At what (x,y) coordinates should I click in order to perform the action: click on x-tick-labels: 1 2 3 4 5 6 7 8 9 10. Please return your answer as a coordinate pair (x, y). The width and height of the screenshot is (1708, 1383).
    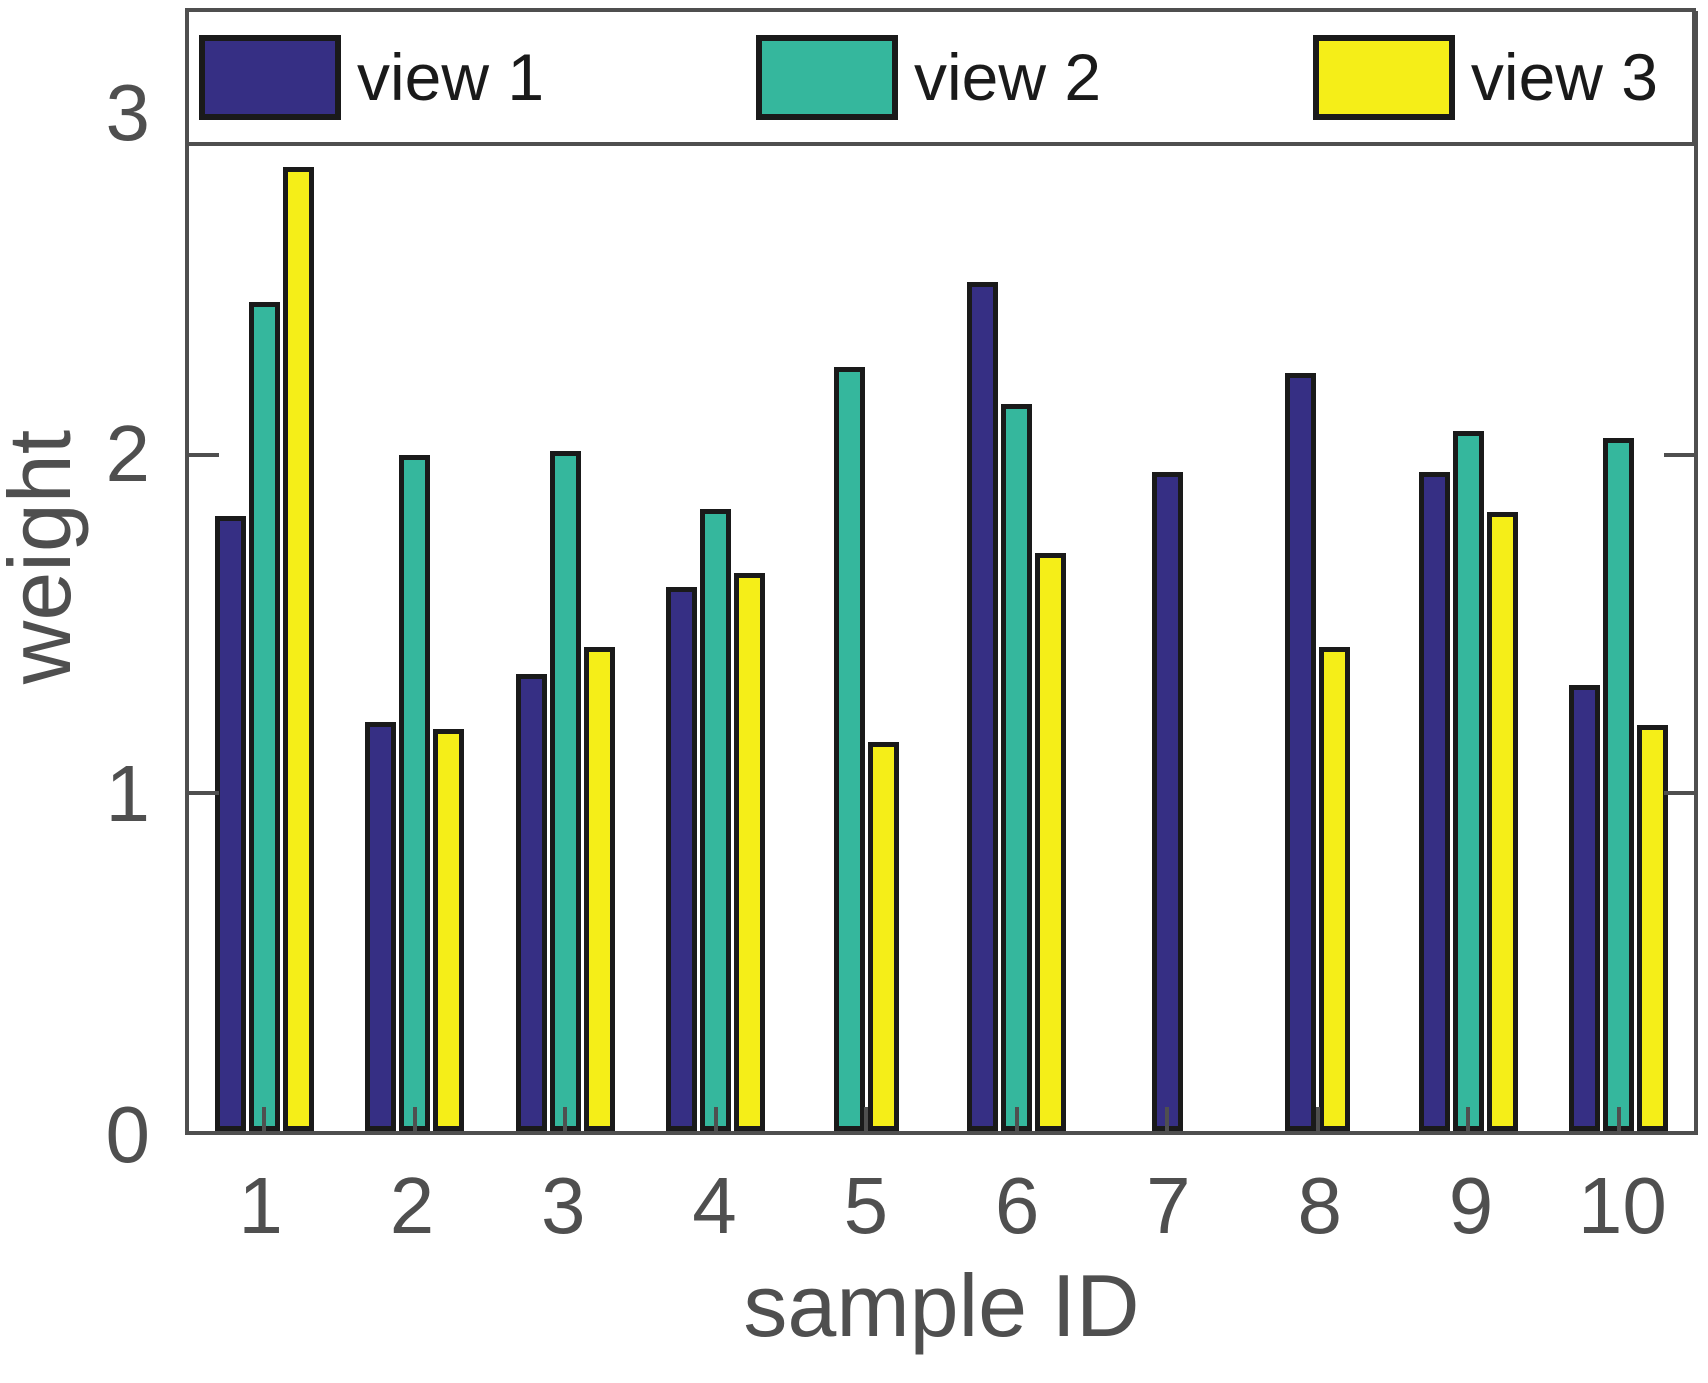
    Looking at the image, I should click on (941, 1206).